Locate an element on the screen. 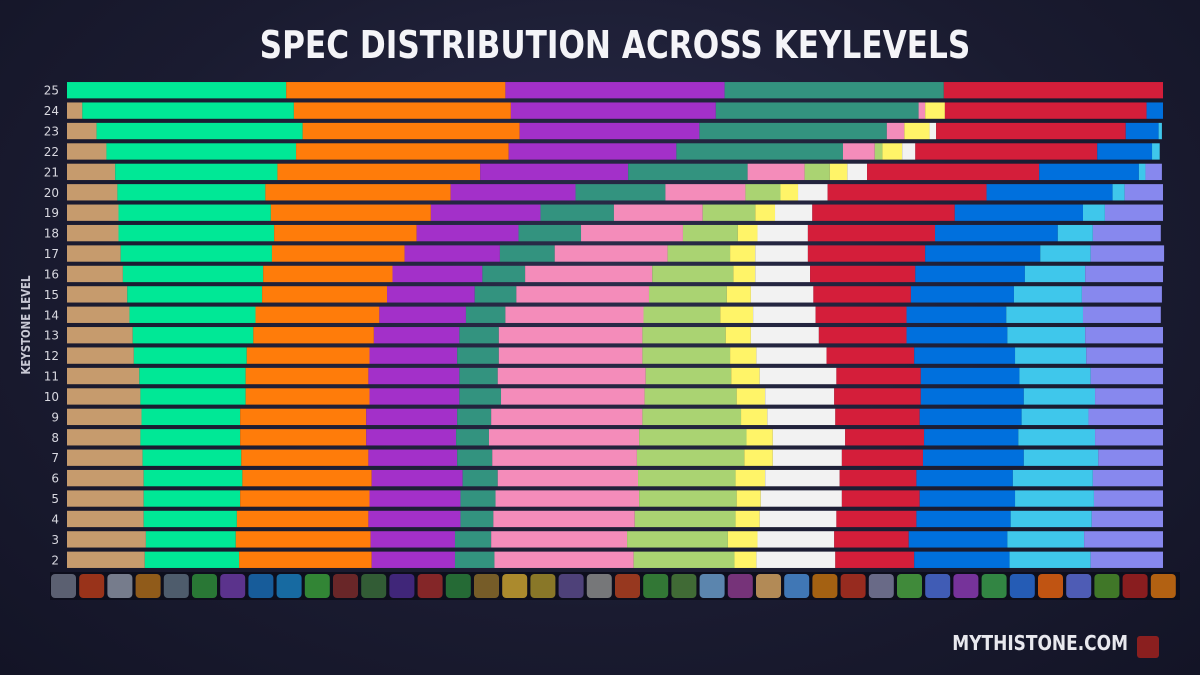 The height and width of the screenshot is (675, 1200). y-tick-label: 2 is located at coordinates (55, 560).